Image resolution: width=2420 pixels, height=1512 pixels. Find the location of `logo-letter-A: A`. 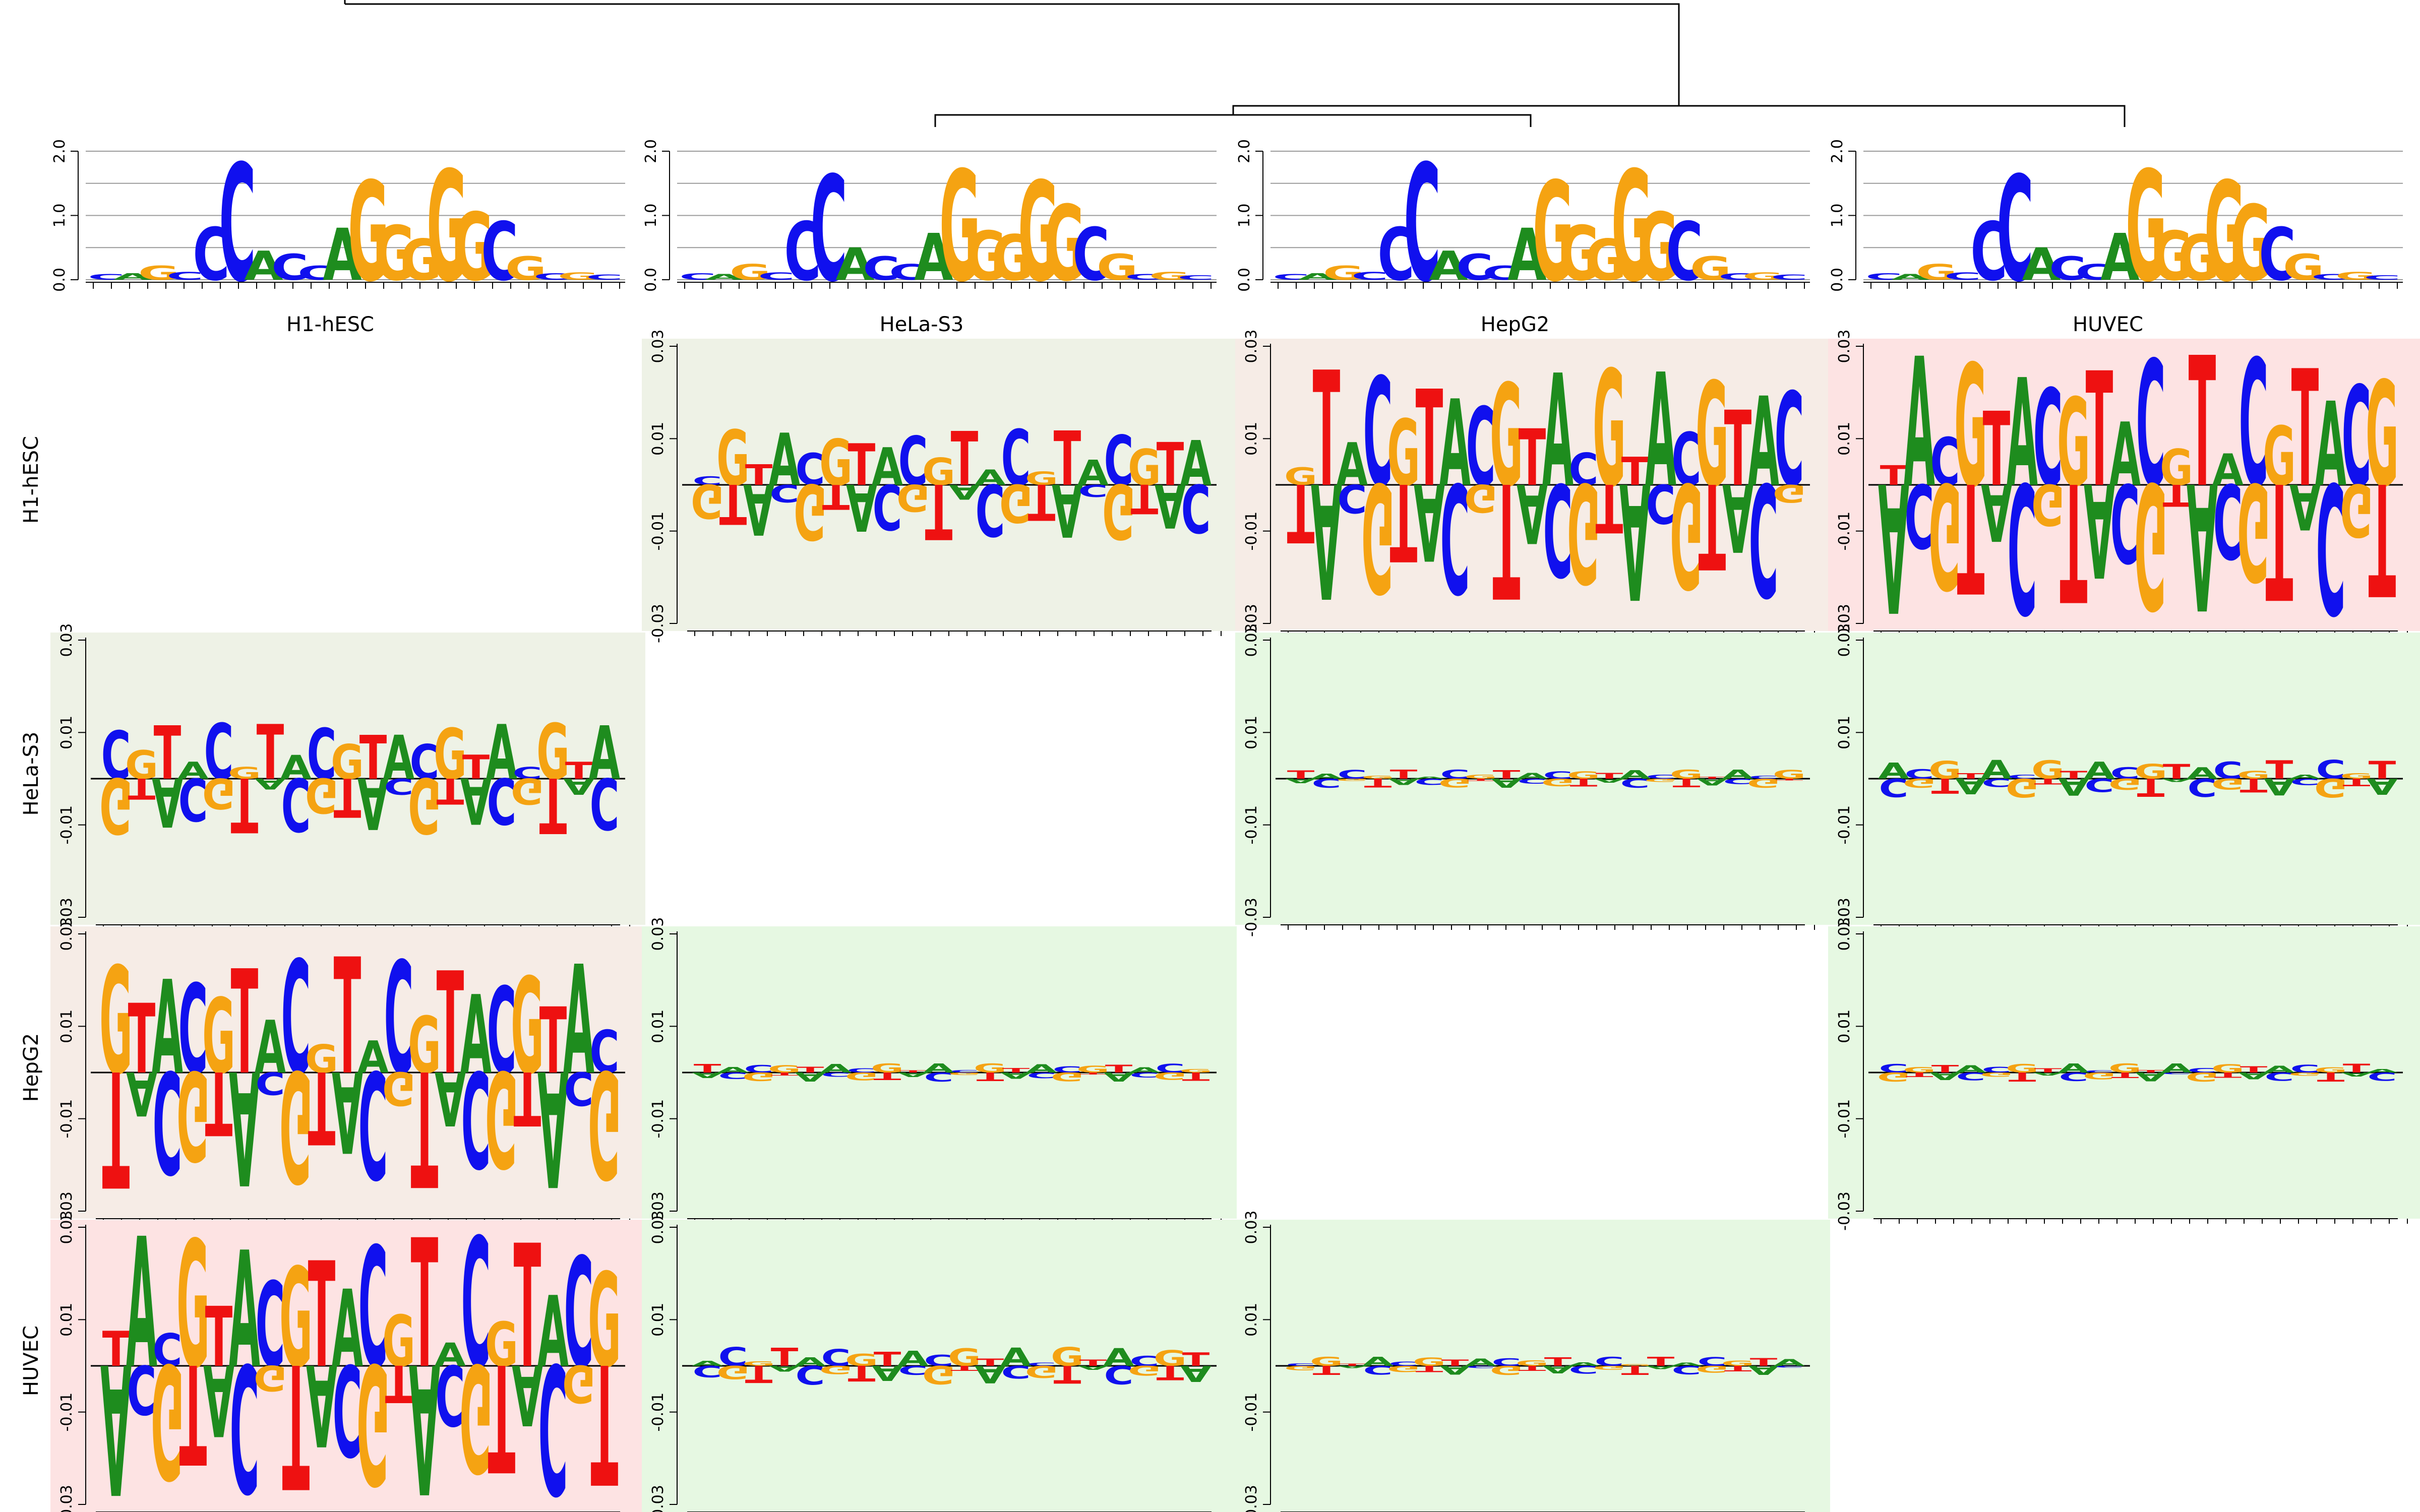

logo-letter-A: A is located at coordinates (724, 276).